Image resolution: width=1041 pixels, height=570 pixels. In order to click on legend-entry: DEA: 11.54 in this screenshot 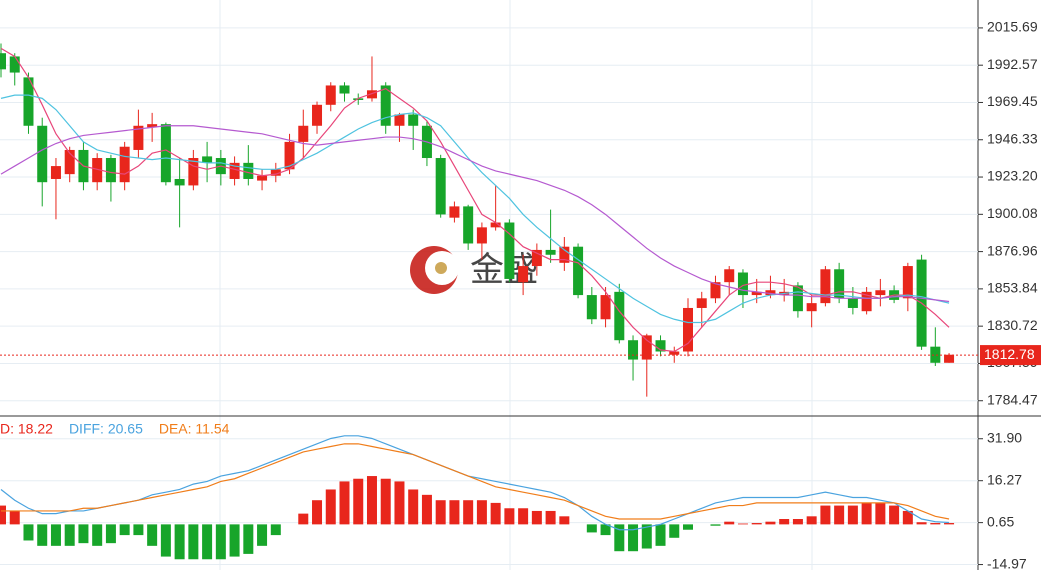, I will do `click(194, 429)`.